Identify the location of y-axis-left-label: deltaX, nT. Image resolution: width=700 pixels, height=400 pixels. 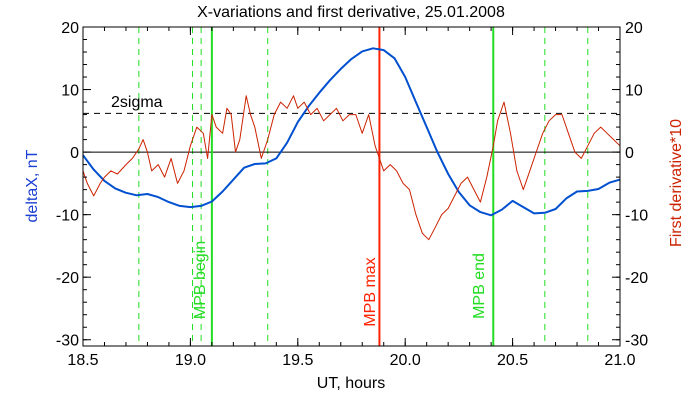
(32, 185).